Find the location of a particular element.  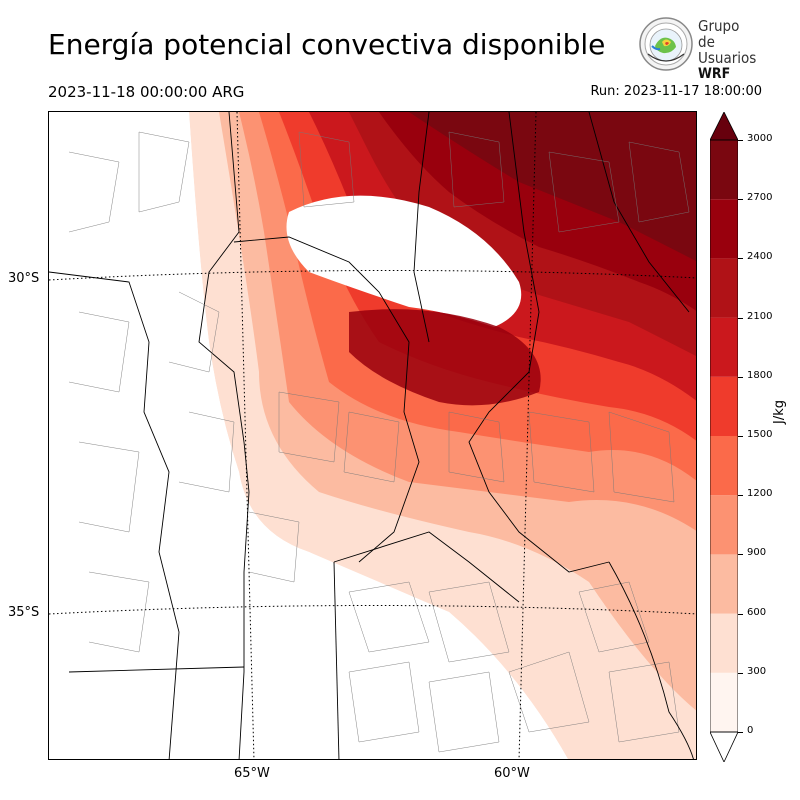

coastline is located at coordinates (651, 660).